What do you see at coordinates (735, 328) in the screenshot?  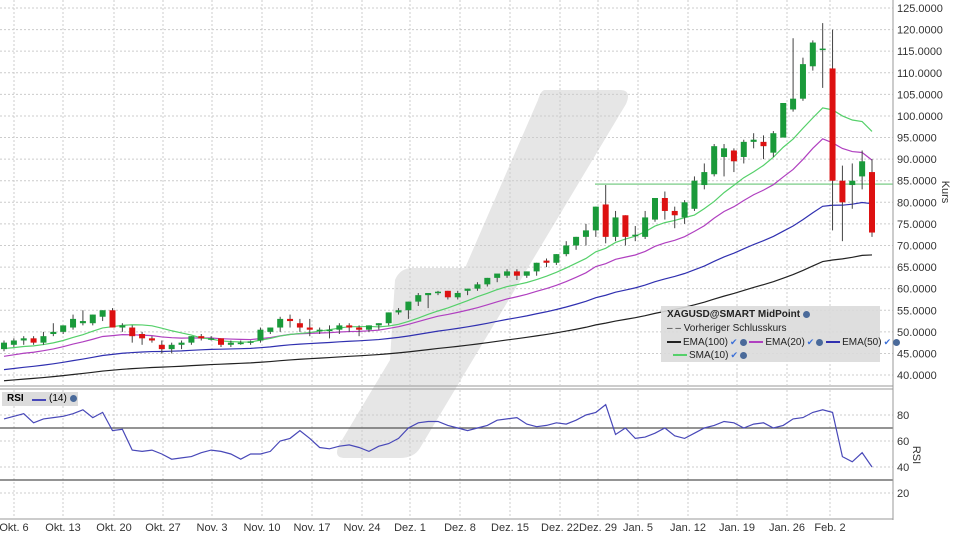 I see `legend-prev-close-label: Vorheriger Schlusskurs` at bounding box center [735, 328].